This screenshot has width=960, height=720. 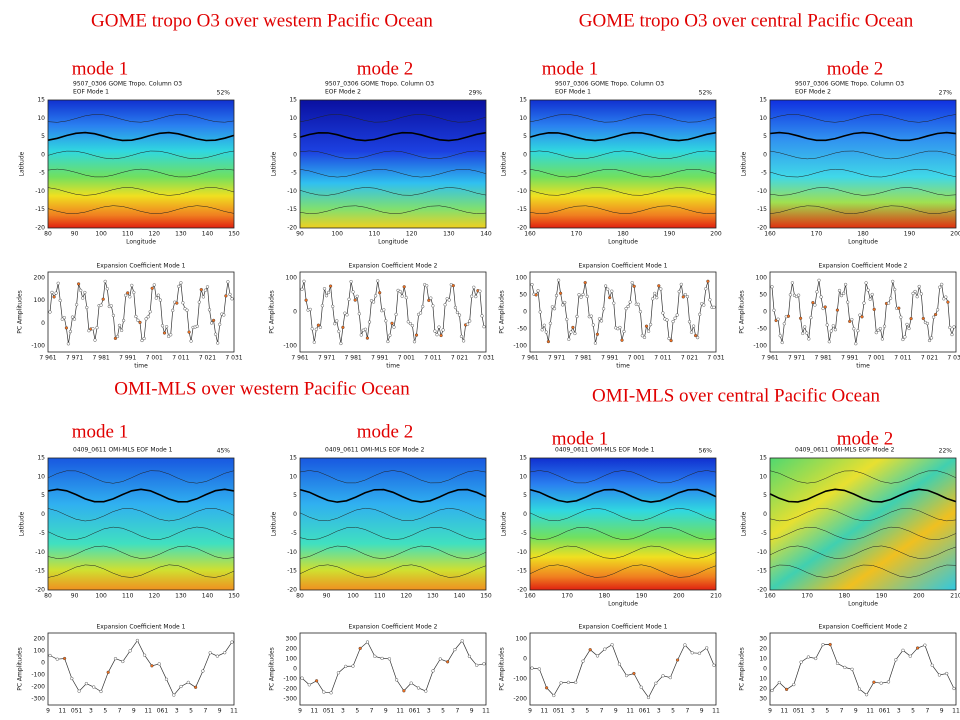 I want to click on lon-tick: 180, so click(x=605, y=596).